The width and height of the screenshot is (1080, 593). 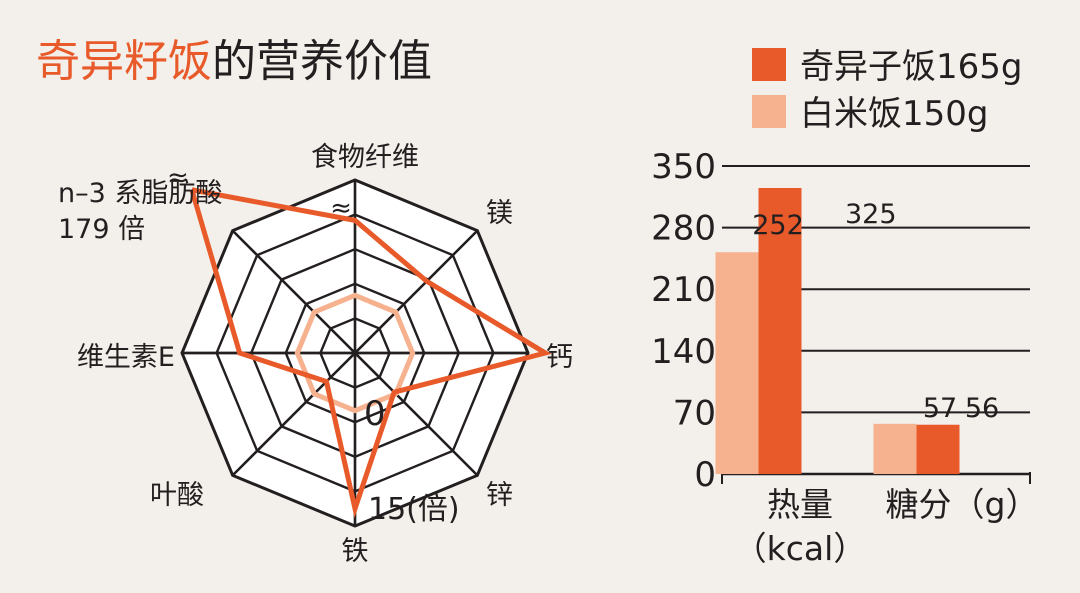 What do you see at coordinates (559, 357) in the screenshot?
I see `radar-axis-label: 钙` at bounding box center [559, 357].